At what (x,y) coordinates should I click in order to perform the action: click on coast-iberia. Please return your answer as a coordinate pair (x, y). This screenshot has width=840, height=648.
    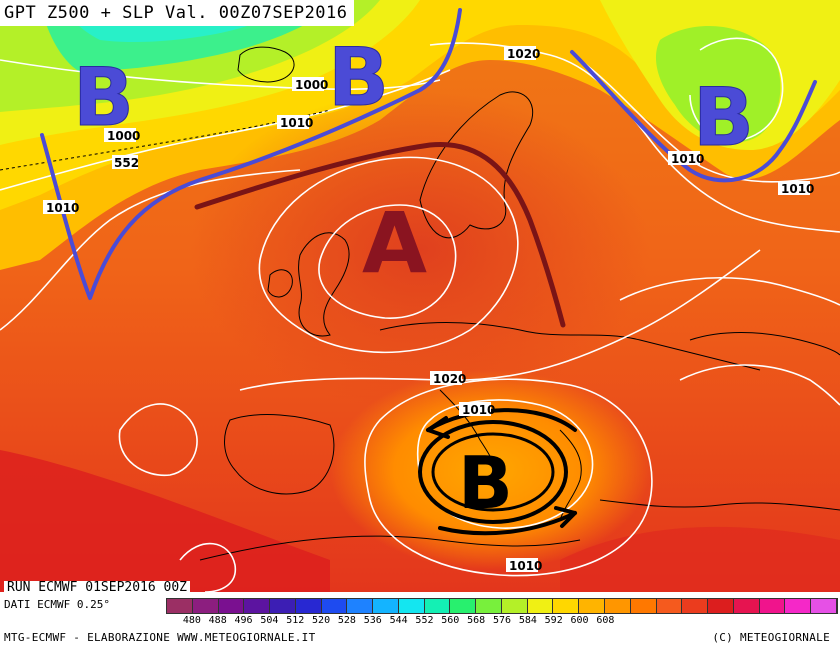
    Looking at the image, I should click on (279, 454).